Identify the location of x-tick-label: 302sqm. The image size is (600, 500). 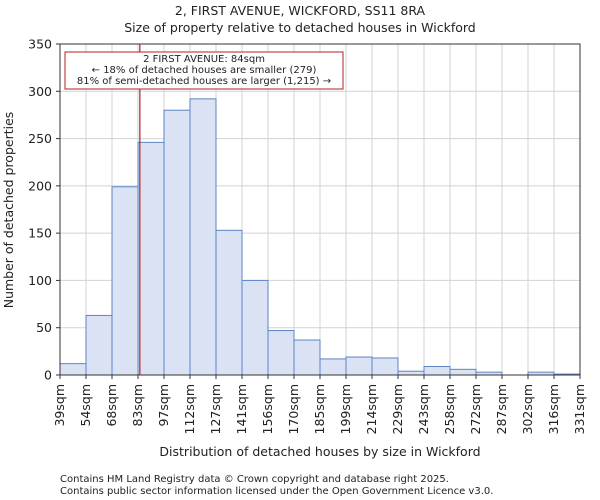
(527, 409).